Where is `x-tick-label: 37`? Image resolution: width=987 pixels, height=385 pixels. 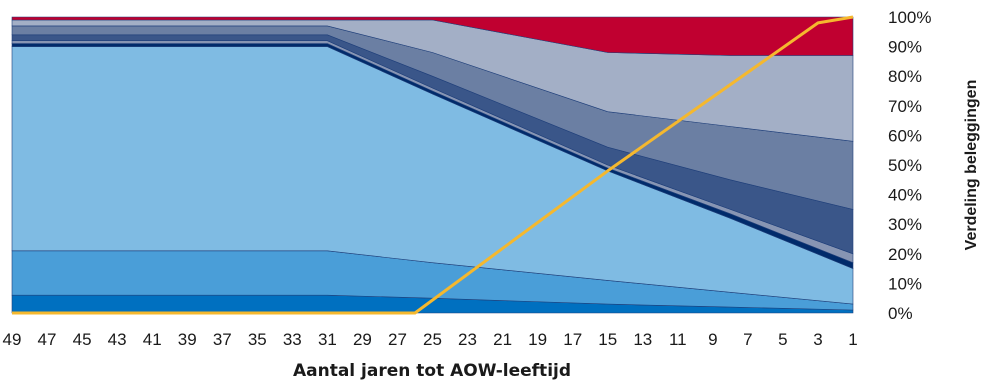 x-tick-label: 37 is located at coordinates (222, 339).